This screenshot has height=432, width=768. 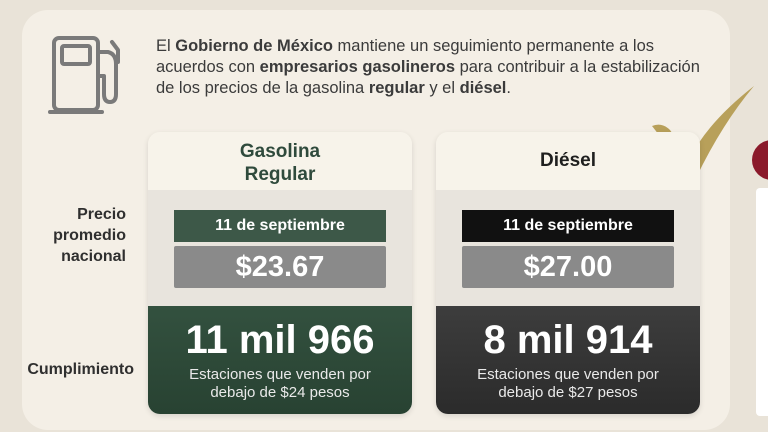 I want to click on gas-pump-icon, so click(x=84, y=75).